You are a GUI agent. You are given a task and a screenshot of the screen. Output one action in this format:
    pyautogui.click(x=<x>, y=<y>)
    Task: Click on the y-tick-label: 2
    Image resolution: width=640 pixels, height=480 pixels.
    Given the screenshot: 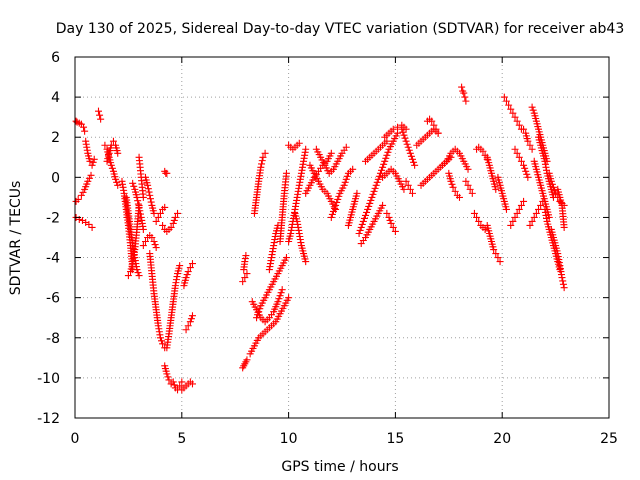 What is the action you would take?
    pyautogui.click(x=55, y=138)
    